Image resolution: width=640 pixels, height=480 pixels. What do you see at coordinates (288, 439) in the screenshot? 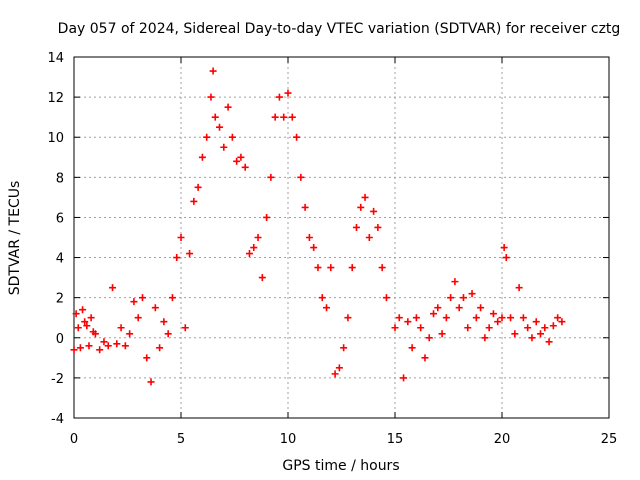
I see `x-tick-label: 10` at bounding box center [288, 439].